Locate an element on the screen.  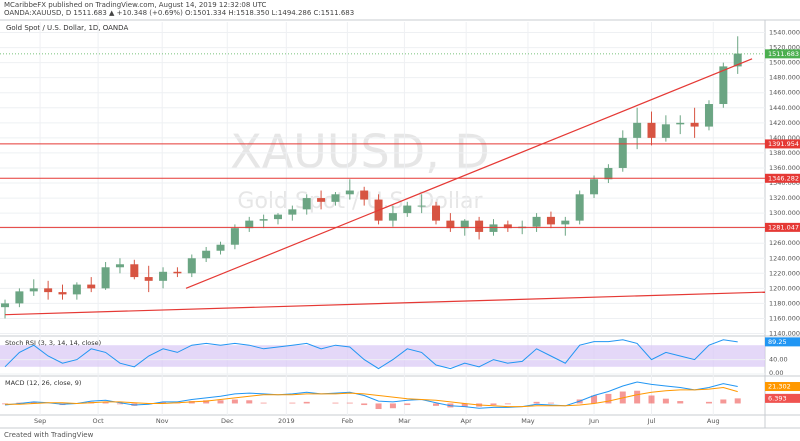
level-label: 1391.954 is located at coordinates (783, 144).